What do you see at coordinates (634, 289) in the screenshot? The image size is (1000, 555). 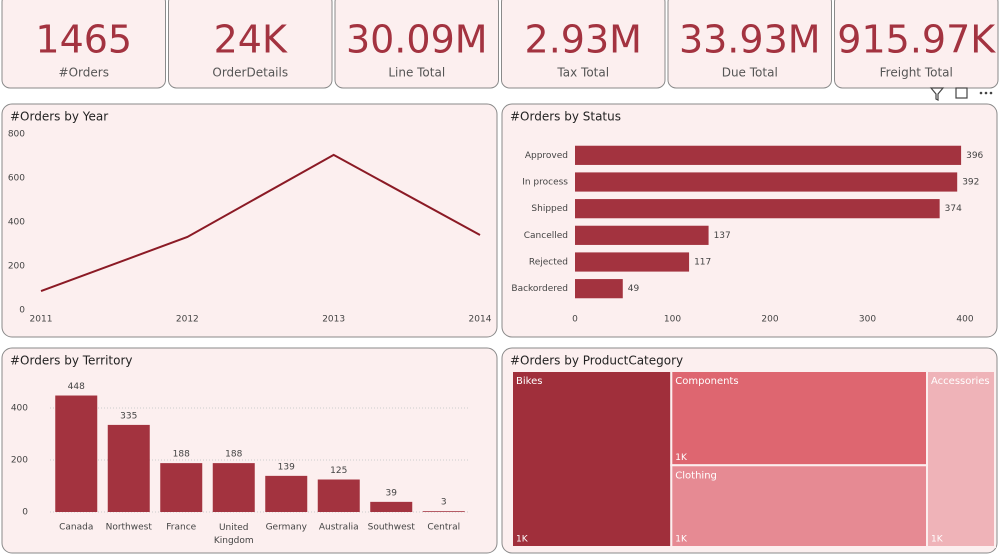 I see `data-label: 49` at bounding box center [634, 289].